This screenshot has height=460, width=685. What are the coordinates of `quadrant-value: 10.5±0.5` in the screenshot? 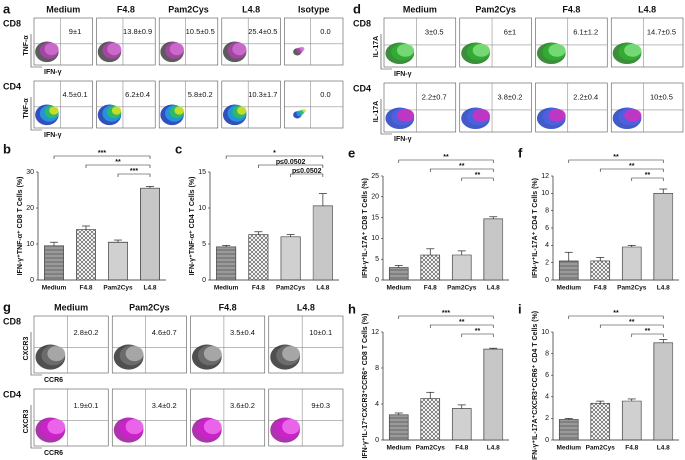 It's located at (200, 31).